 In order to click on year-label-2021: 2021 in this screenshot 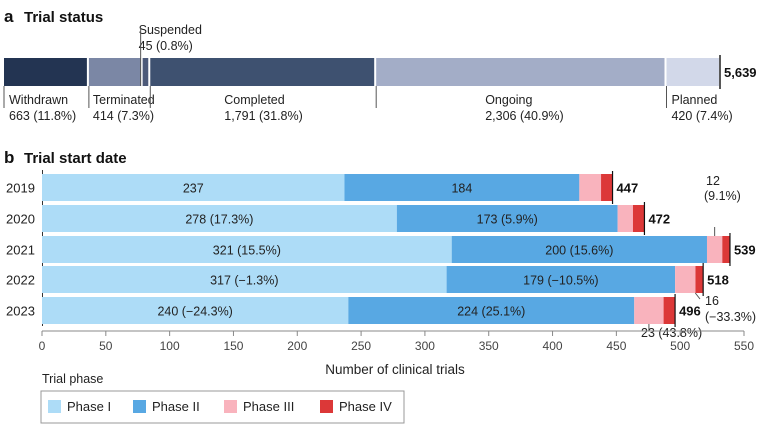, I will do `click(20, 250)`.